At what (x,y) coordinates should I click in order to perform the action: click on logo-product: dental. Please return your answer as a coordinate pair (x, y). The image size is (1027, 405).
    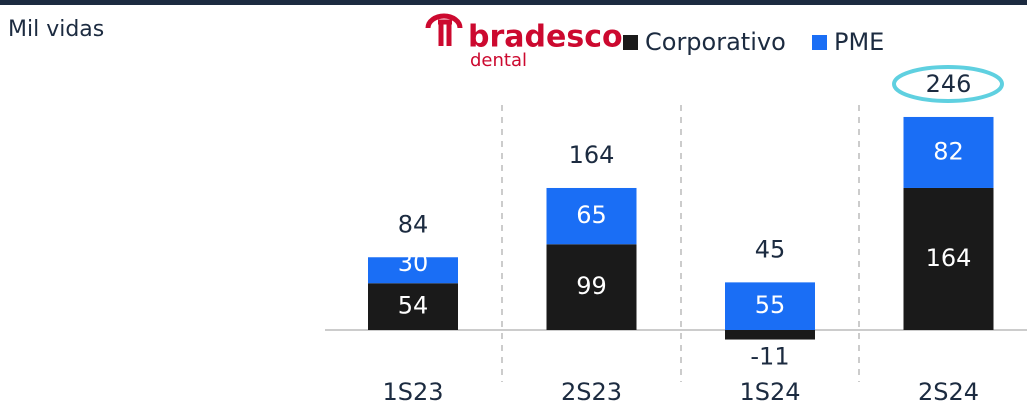
    Looking at the image, I should click on (498, 60).